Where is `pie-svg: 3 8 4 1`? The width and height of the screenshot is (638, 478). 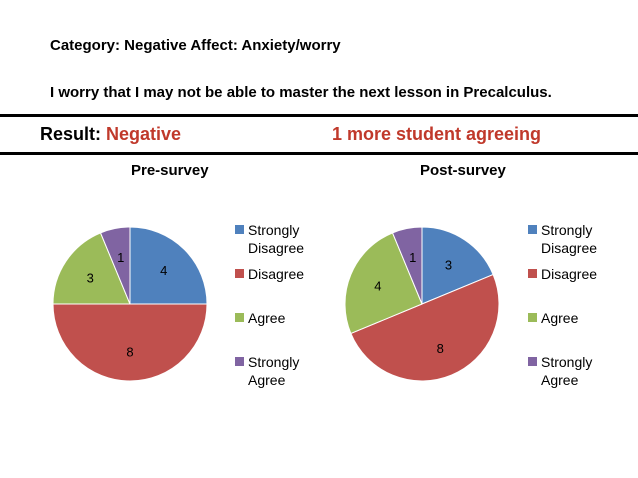 pie-svg: 3 8 4 1 is located at coordinates (422, 304).